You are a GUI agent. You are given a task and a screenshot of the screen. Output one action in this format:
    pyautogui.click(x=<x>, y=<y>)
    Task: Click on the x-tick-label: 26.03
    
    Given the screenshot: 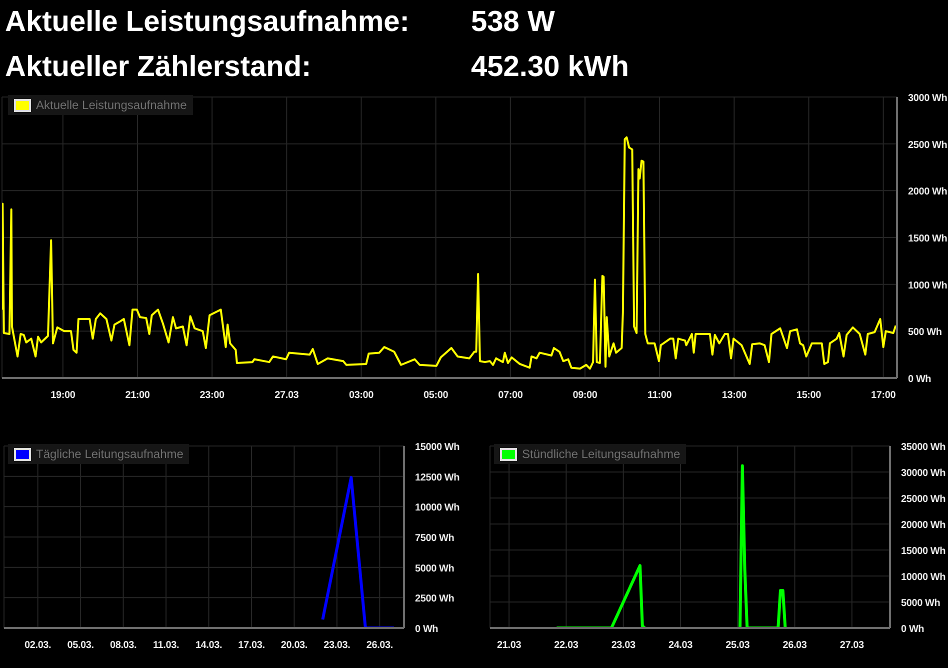 What is the action you would take?
    pyautogui.click(x=795, y=645)
    